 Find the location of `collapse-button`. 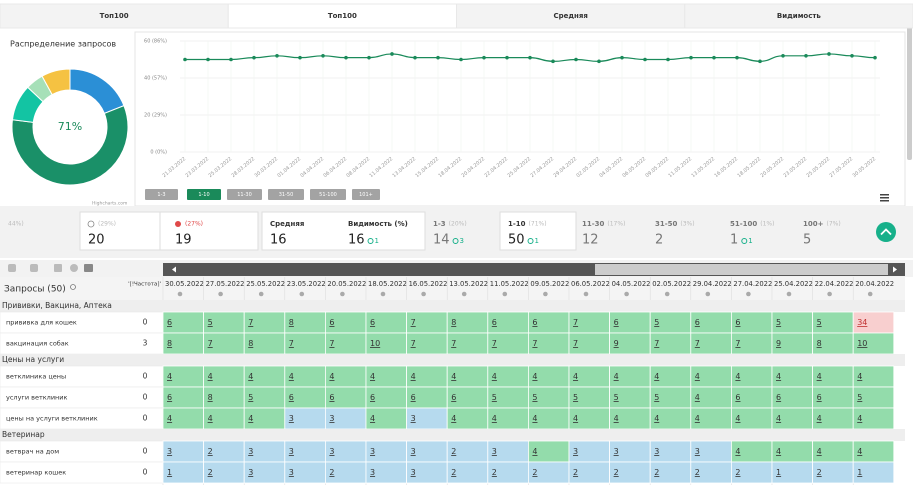

collapse-button is located at coordinates (886, 232).